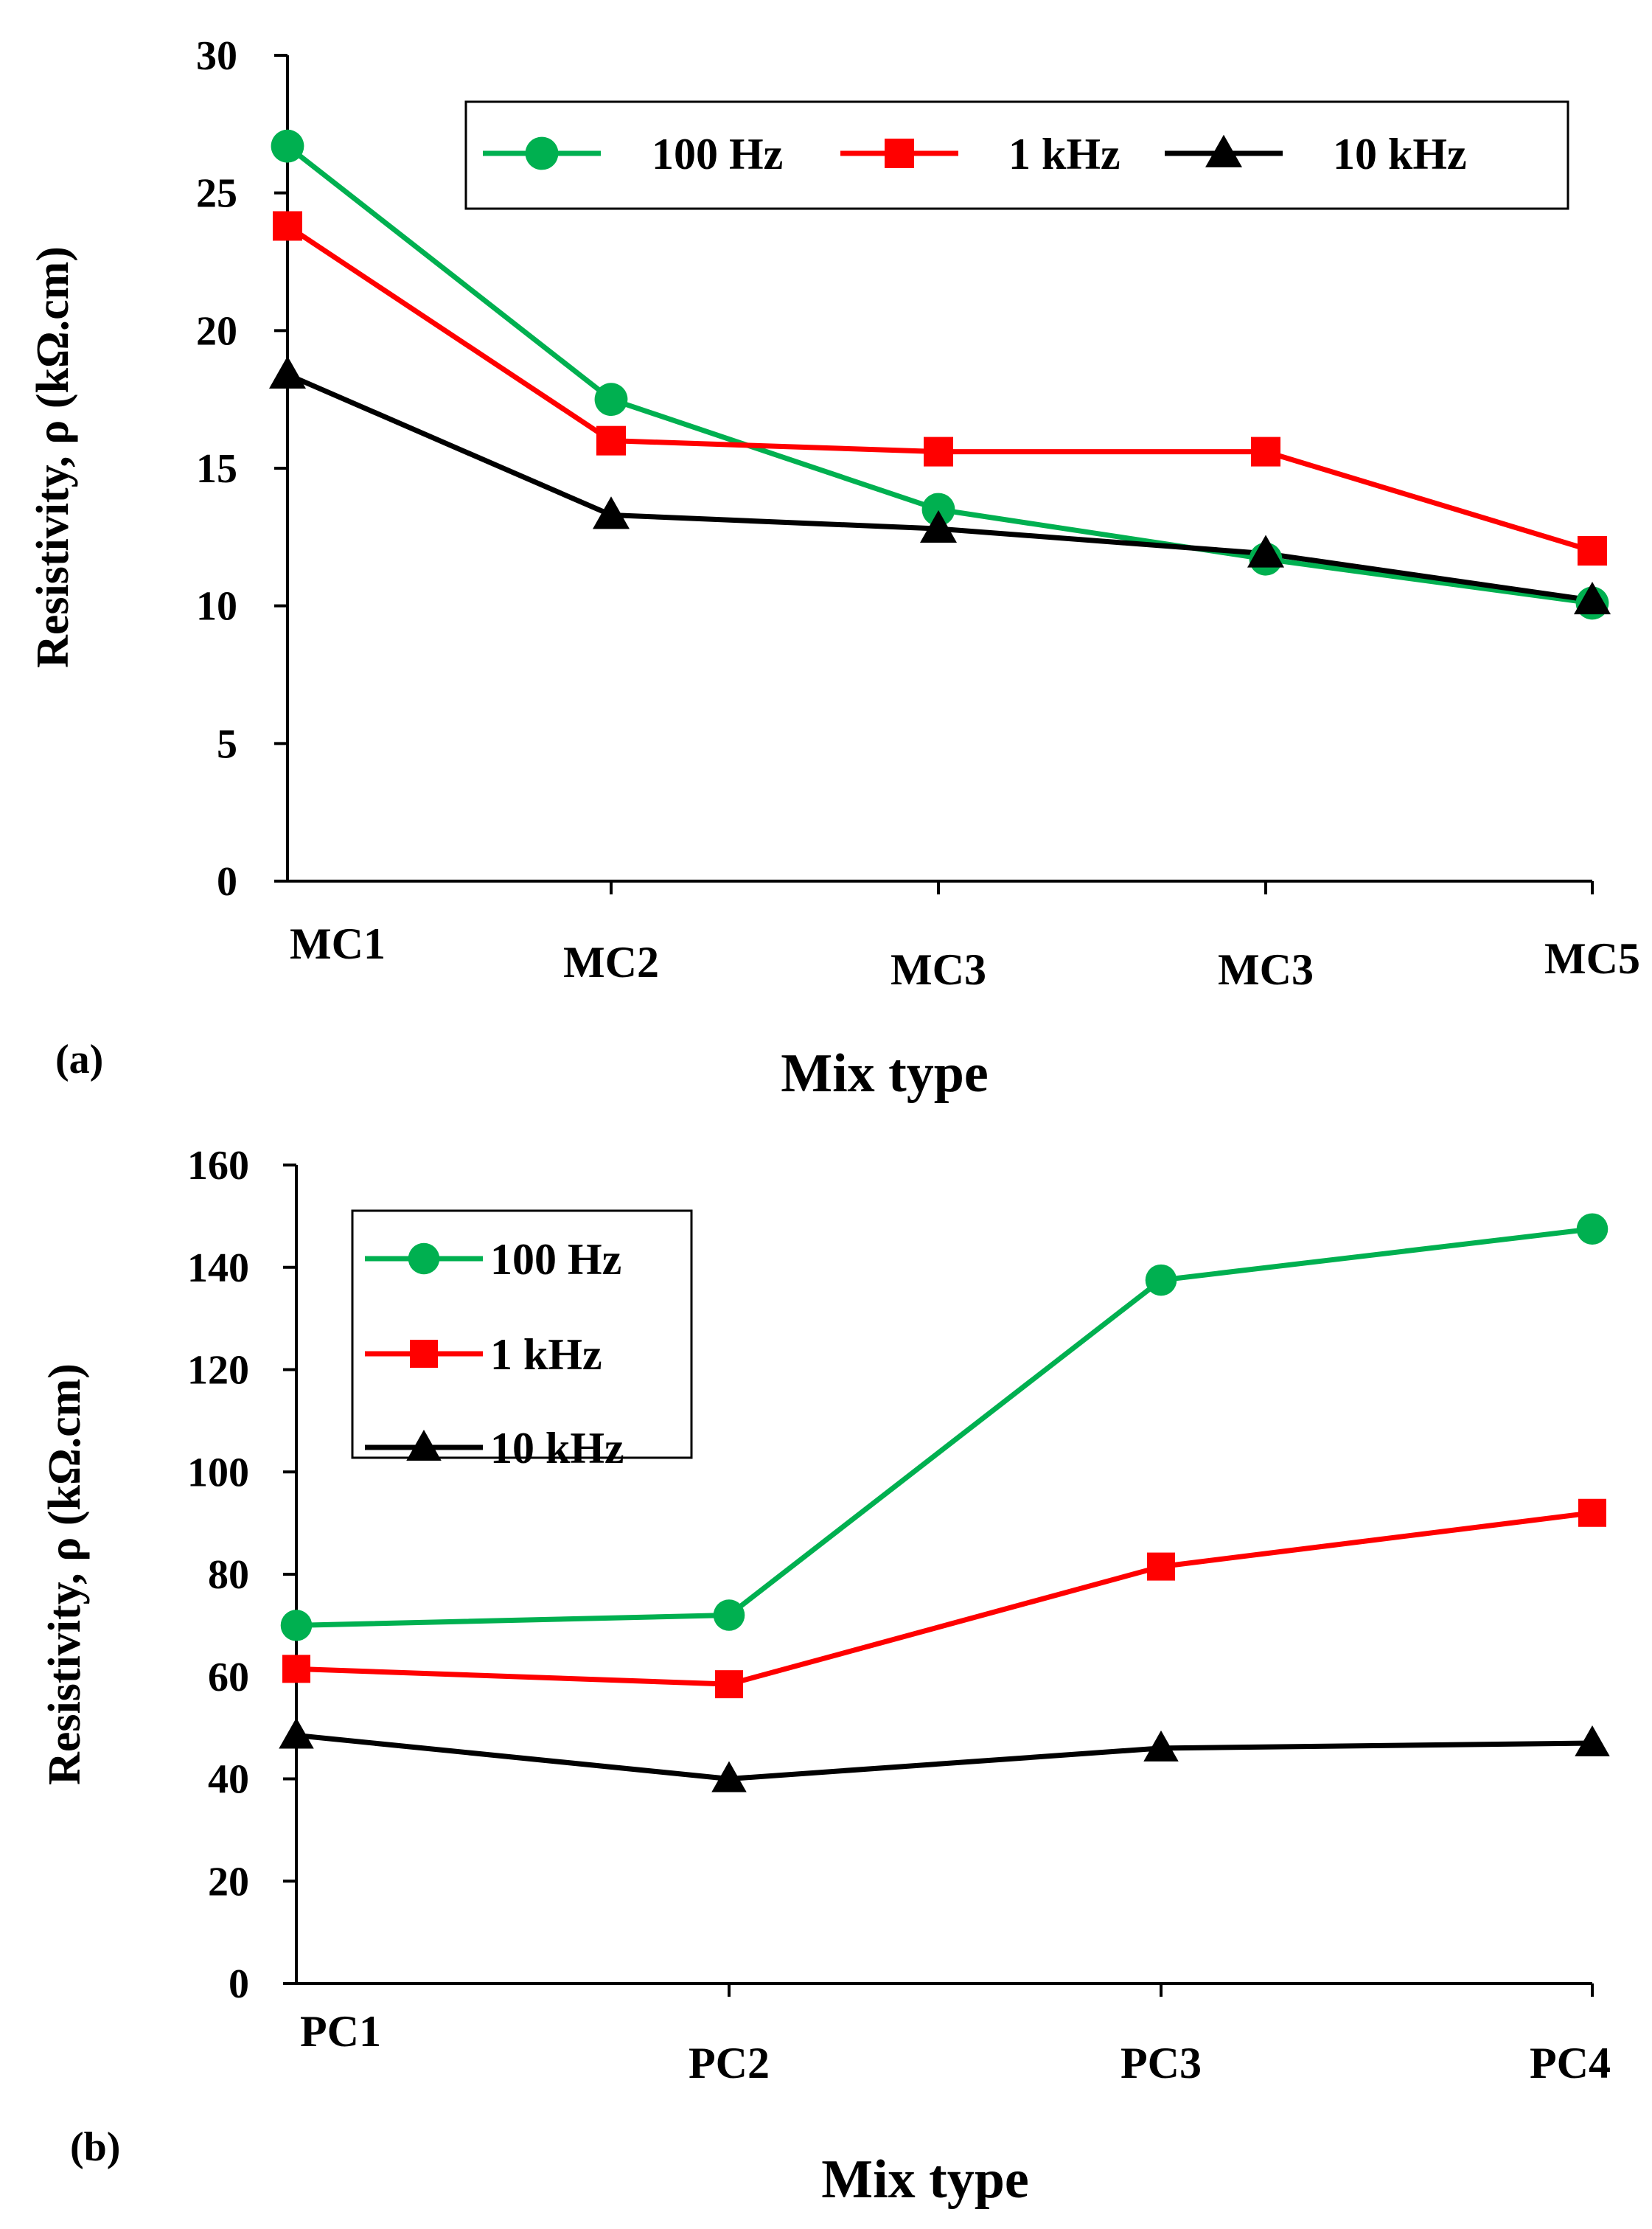 The height and width of the screenshot is (2229, 1652). Describe the element at coordinates (338, 943) in the screenshot. I see `x-category-label: MC1` at that location.